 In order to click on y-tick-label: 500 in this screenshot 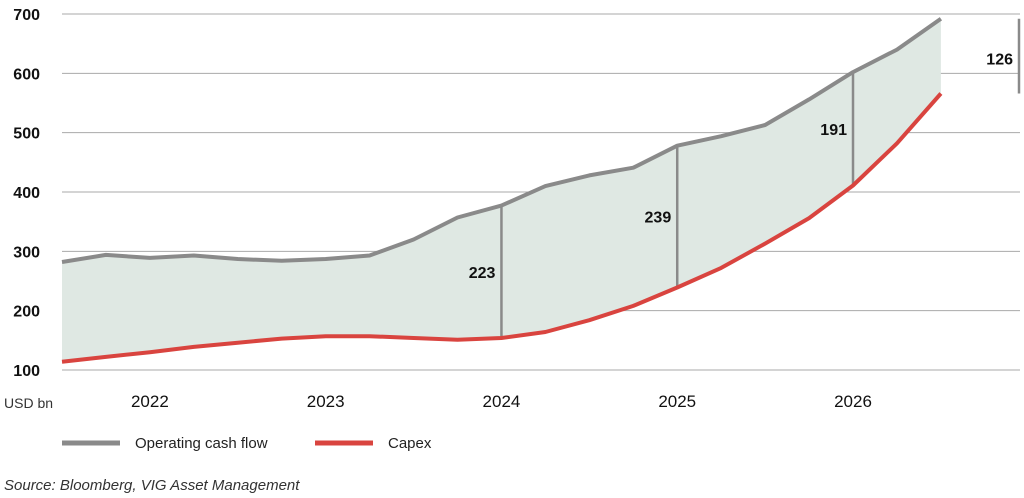, I will do `click(26, 134)`.